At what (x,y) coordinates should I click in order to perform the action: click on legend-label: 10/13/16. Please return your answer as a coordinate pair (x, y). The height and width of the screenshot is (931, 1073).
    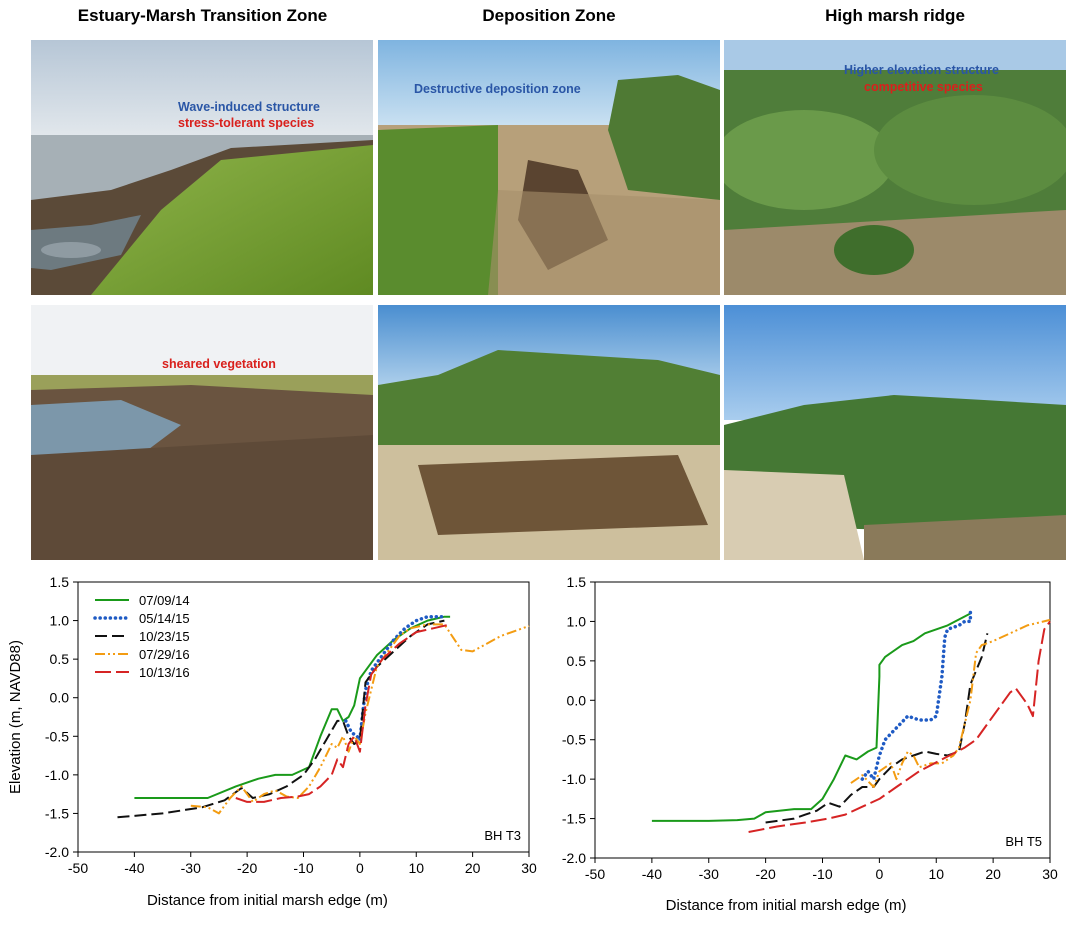
    Looking at the image, I should click on (164, 672).